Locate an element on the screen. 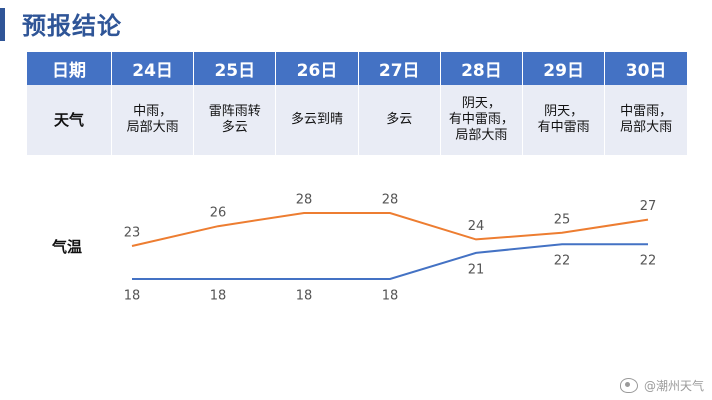 The width and height of the screenshot is (712, 400). date-cell: 24日 is located at coordinates (153, 68).